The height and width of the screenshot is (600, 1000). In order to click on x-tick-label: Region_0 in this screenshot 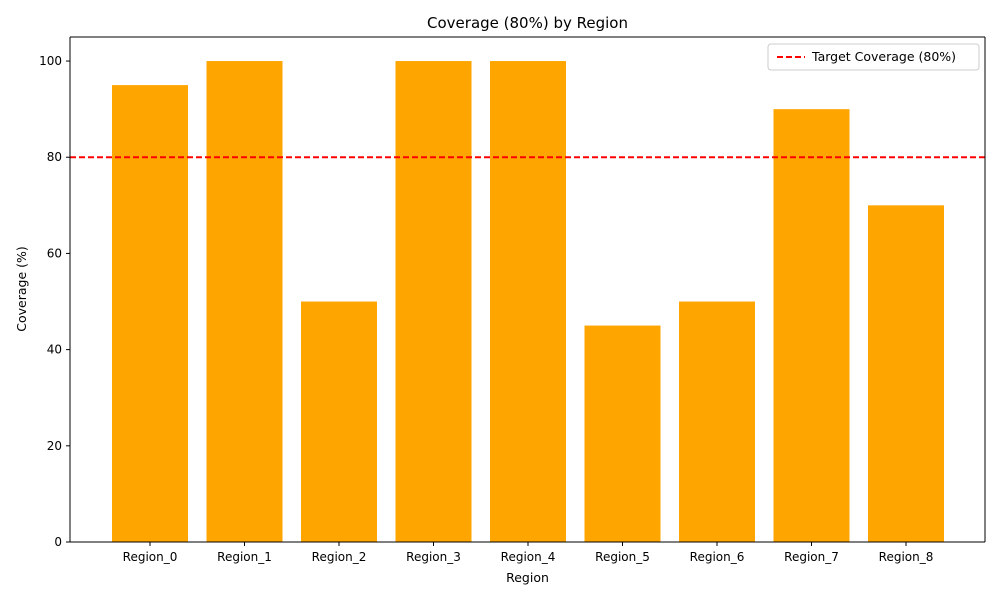, I will do `click(150, 557)`.